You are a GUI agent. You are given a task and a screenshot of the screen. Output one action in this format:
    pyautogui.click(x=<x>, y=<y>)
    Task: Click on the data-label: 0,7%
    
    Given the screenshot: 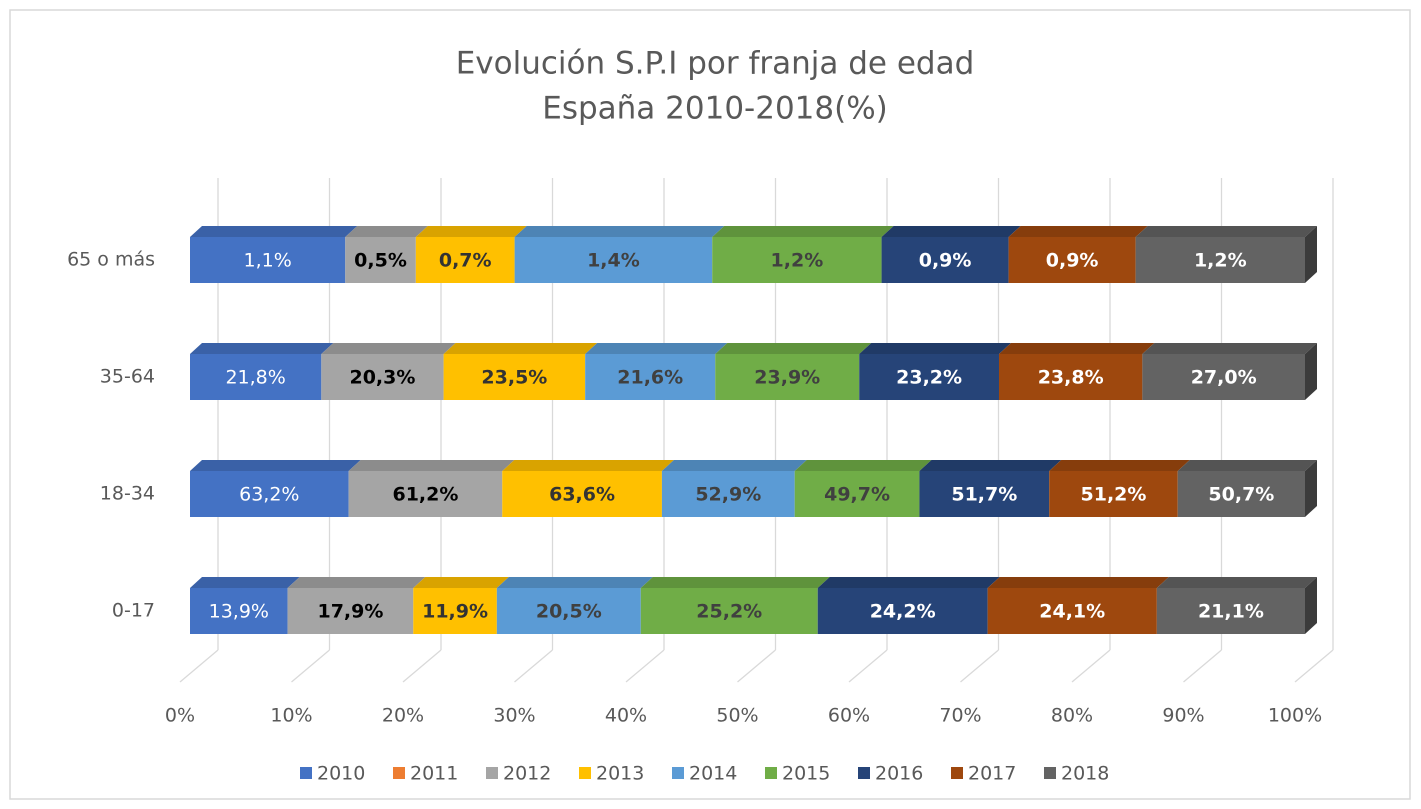 What is the action you would take?
    pyautogui.click(x=465, y=261)
    